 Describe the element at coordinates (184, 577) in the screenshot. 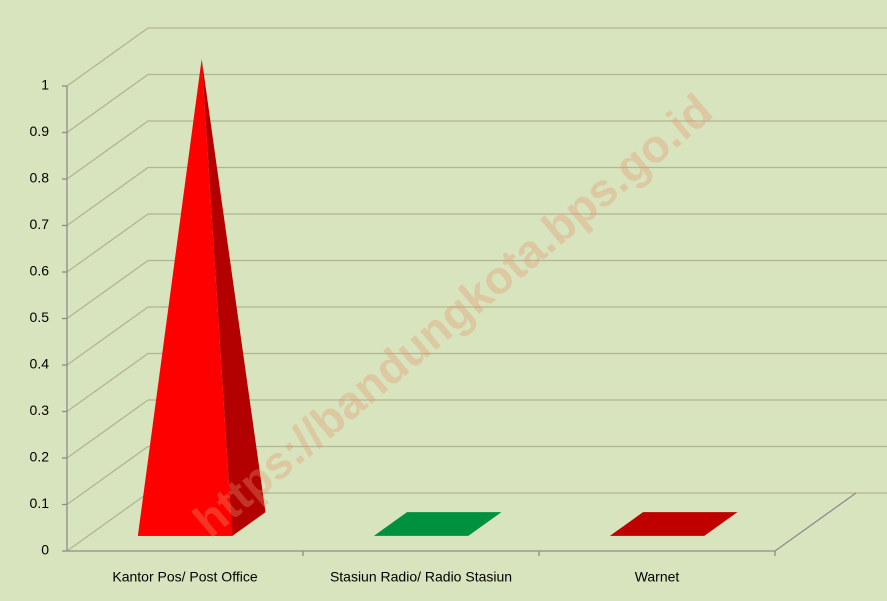

I see `x-tick-label: Kantor Pos/ Post Office` at that location.